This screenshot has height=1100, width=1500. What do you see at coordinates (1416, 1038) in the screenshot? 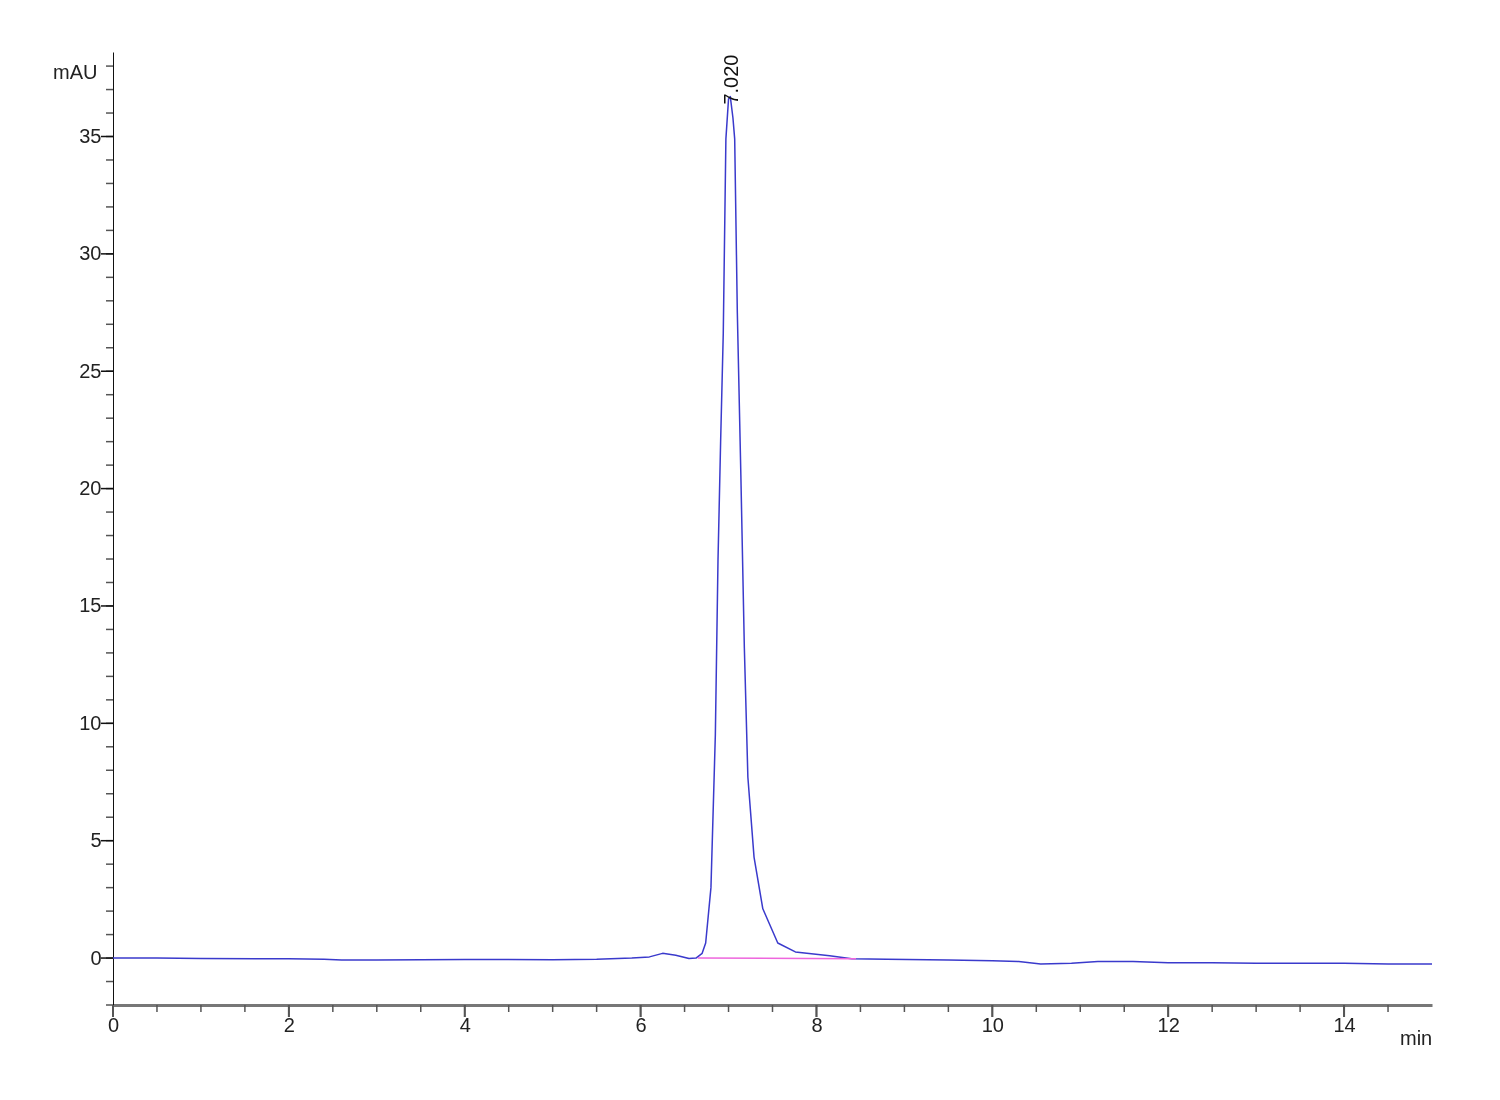
I see `x-axis-title: min` at bounding box center [1416, 1038].